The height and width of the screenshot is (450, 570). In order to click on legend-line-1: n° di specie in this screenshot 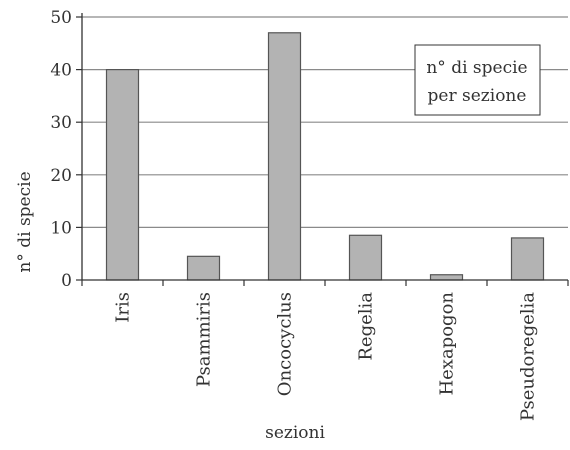, I will do `click(476, 68)`.